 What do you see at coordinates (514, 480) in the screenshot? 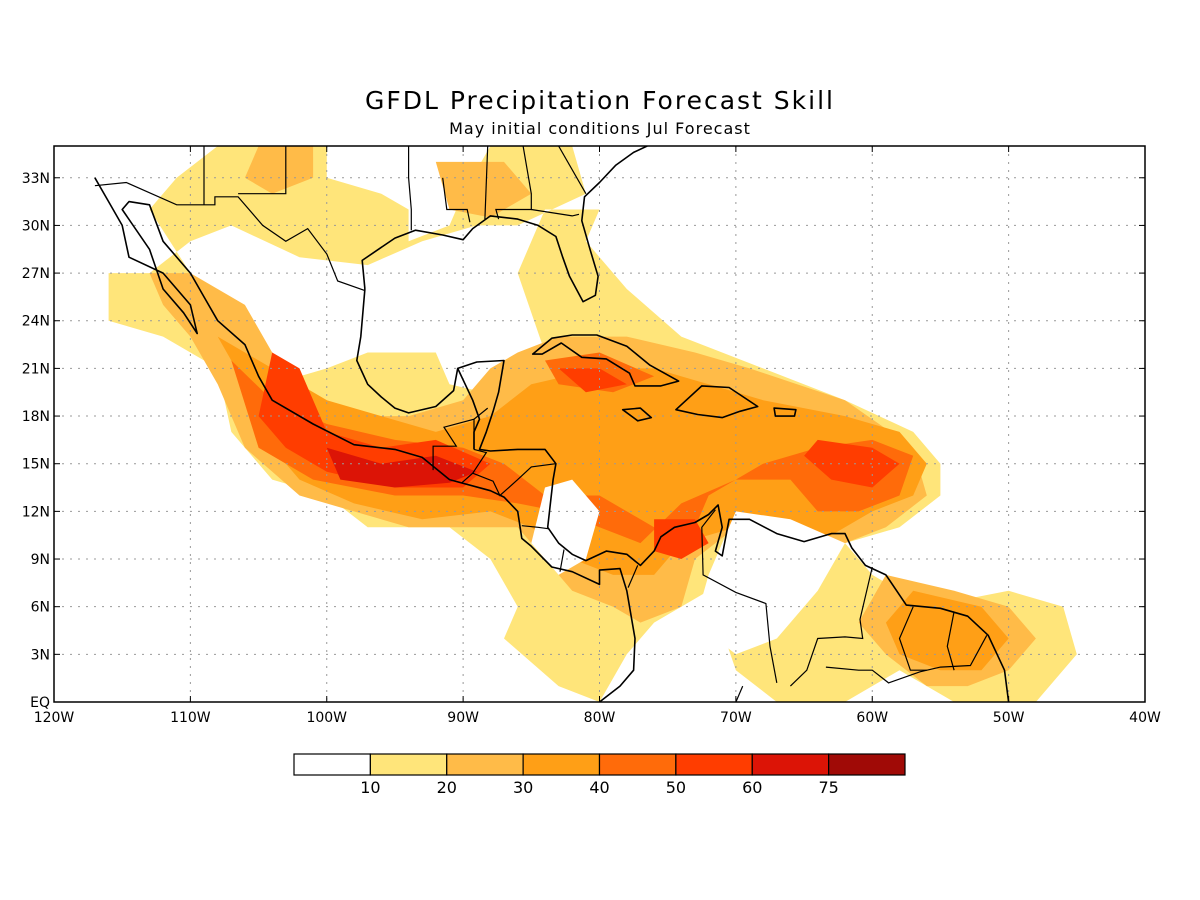
I see `border-honduras-elsalvador-nicaragua` at bounding box center [514, 480].